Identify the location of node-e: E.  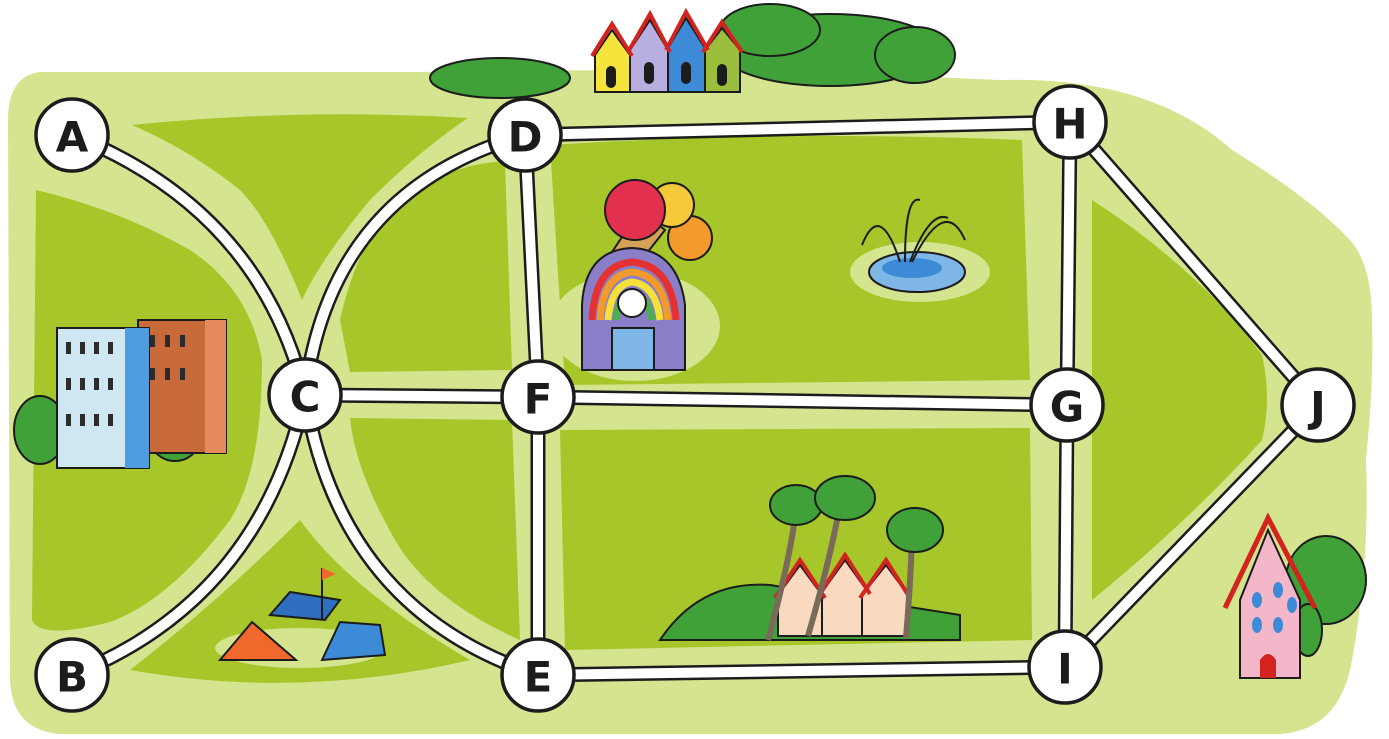
(538, 675).